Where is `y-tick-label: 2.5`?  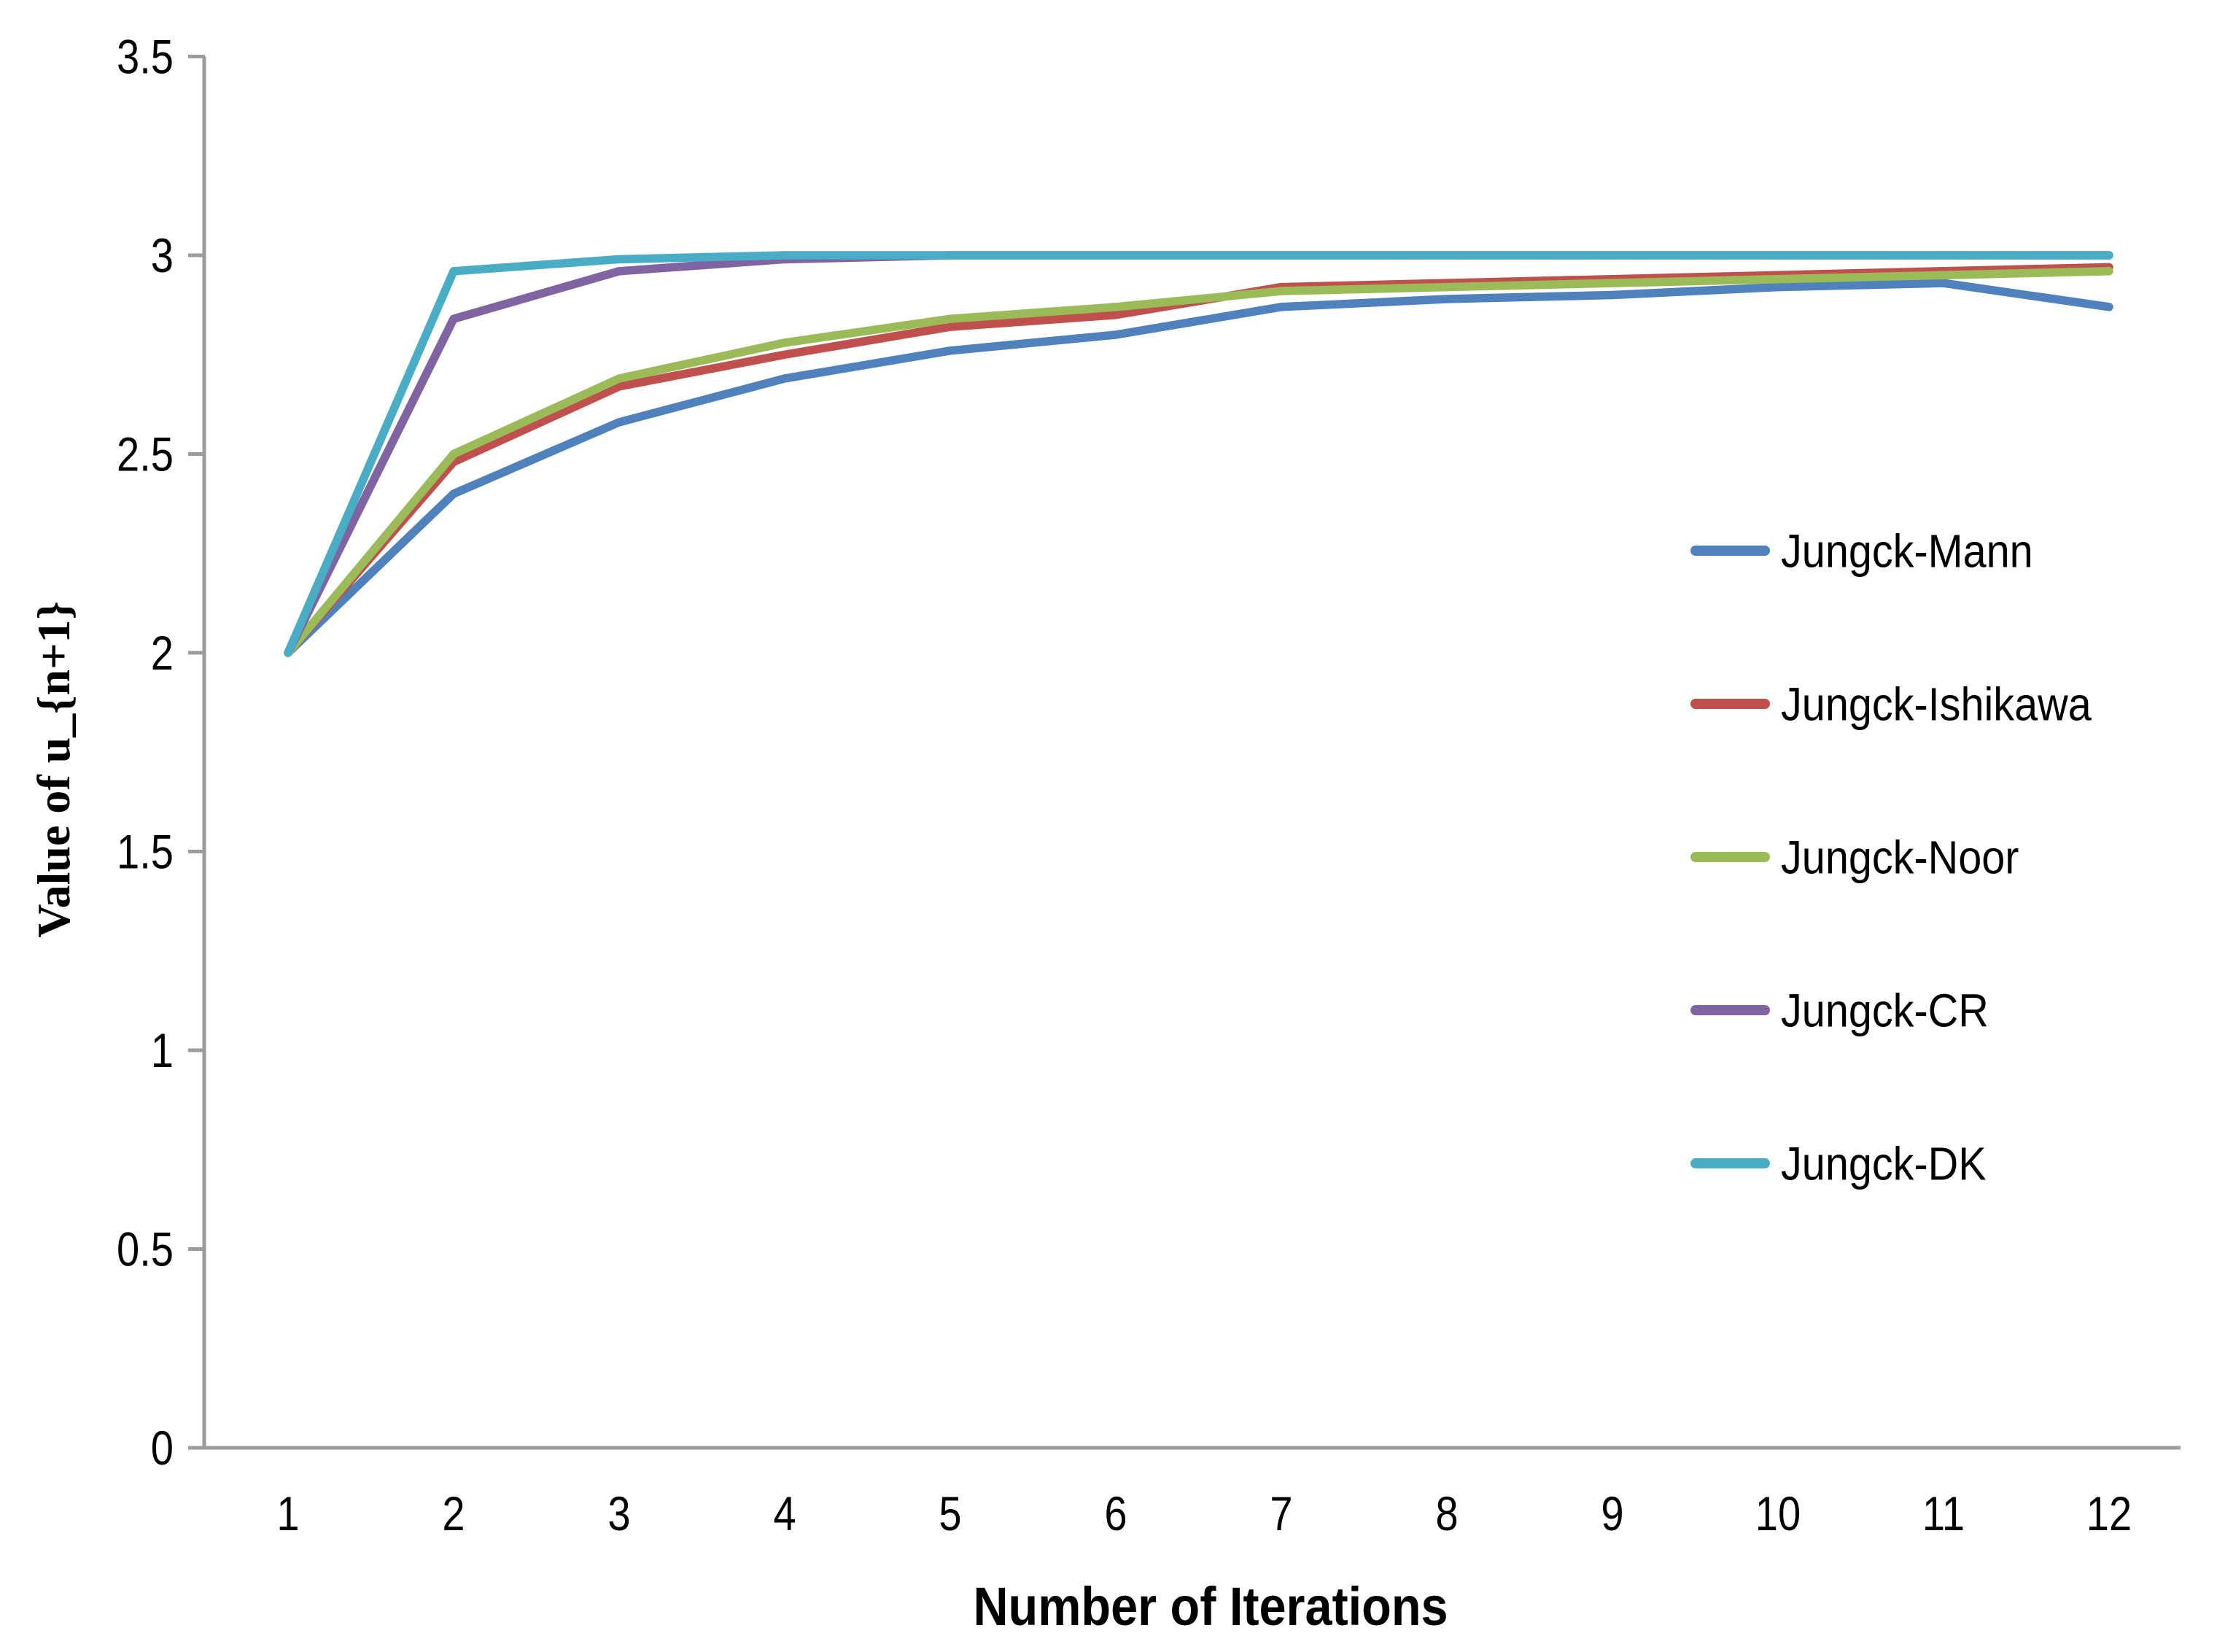 y-tick-label: 2.5 is located at coordinates (145, 454).